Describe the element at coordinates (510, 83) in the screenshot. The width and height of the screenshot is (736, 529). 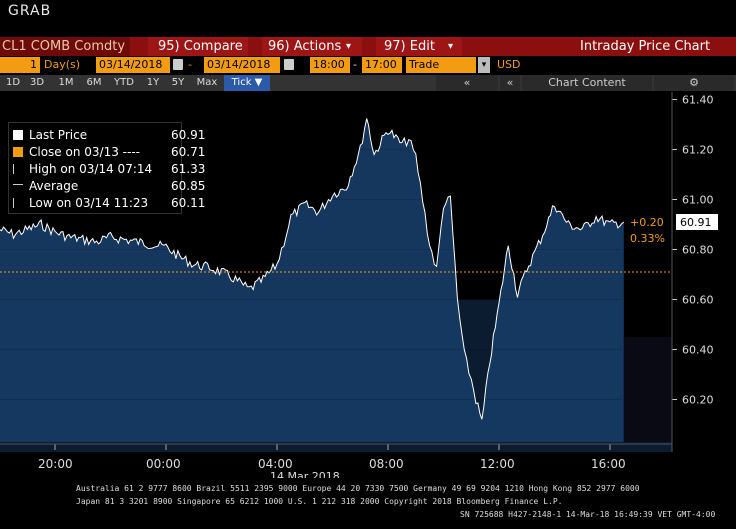
I see `collapse-right-button: «` at that location.